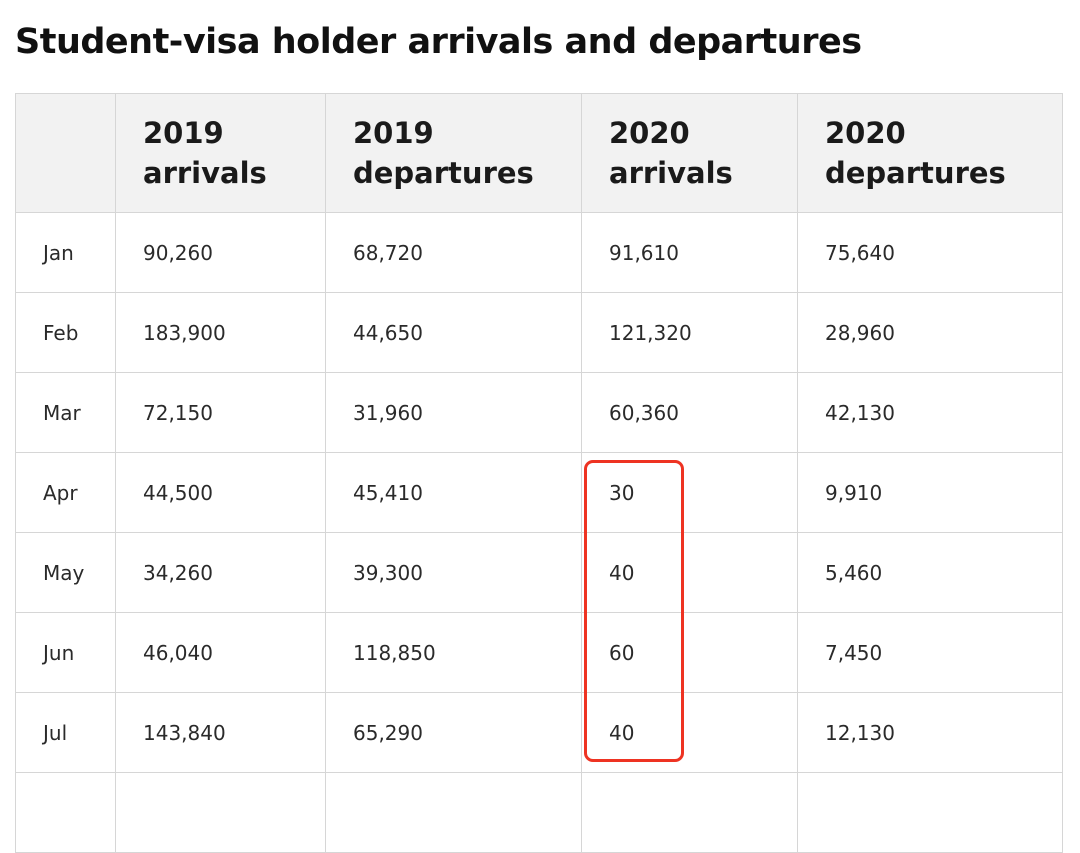 The width and height of the screenshot is (1080, 853). Describe the element at coordinates (930, 812) in the screenshot. I see `cell-2020-departures` at that location.